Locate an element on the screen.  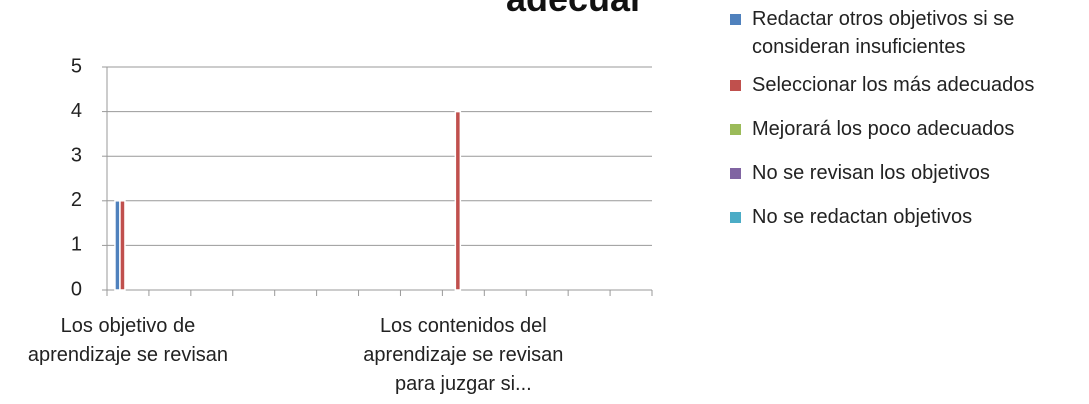
legend-label: No se revisan los objetivos is located at coordinates (871, 173).